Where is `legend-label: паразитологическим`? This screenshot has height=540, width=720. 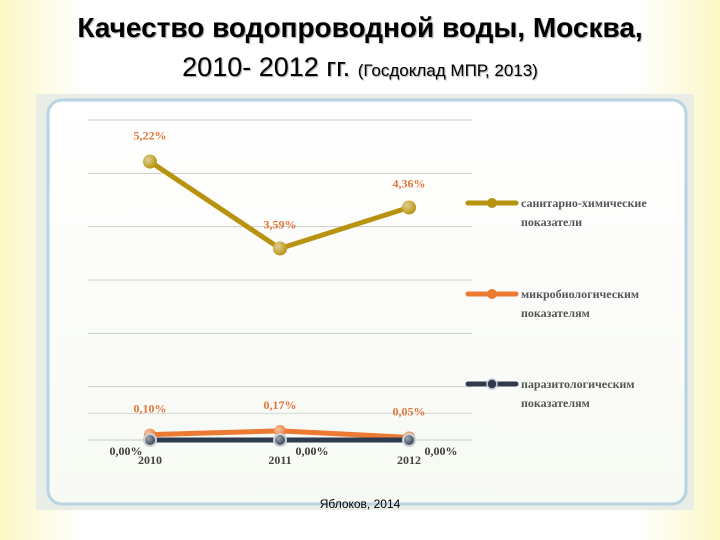 legend-label: паразитологическим is located at coordinates (578, 384).